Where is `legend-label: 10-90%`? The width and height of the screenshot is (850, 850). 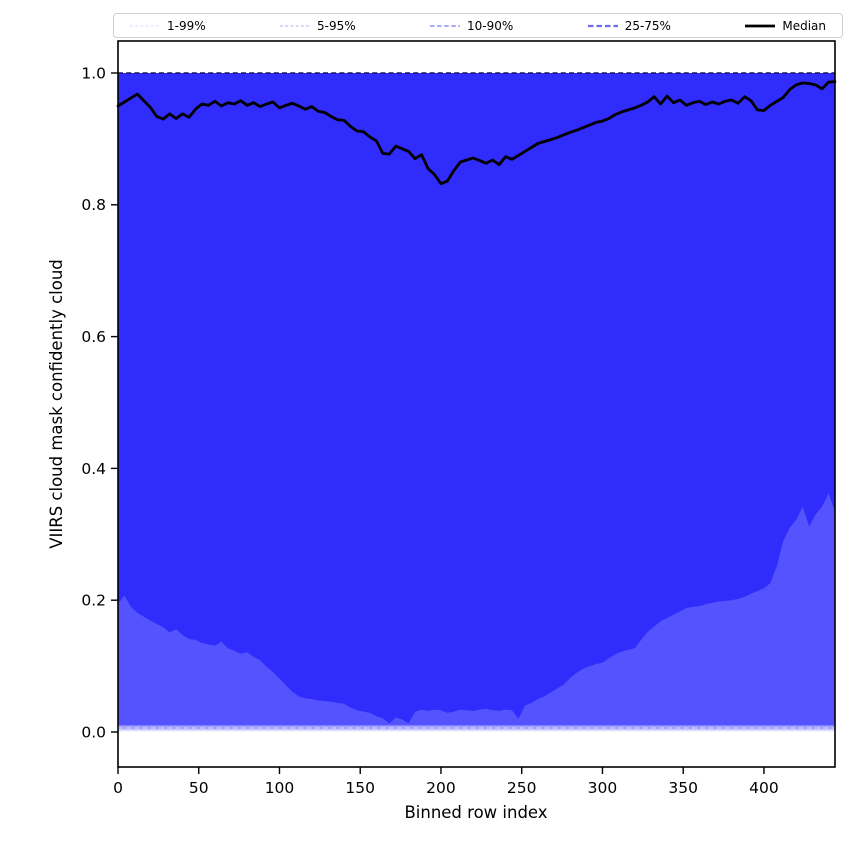
legend-label: 10-90% is located at coordinates (490, 25).